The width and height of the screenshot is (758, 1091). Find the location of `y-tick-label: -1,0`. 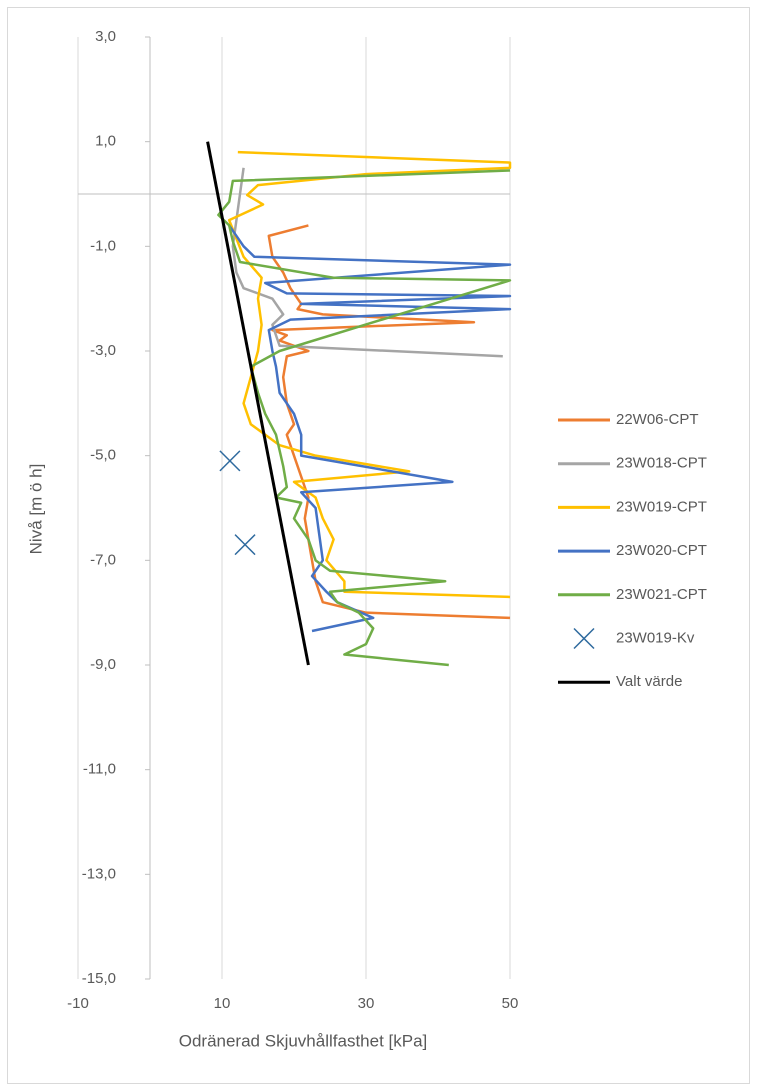

y-tick-label: -1,0 is located at coordinates (103, 245).